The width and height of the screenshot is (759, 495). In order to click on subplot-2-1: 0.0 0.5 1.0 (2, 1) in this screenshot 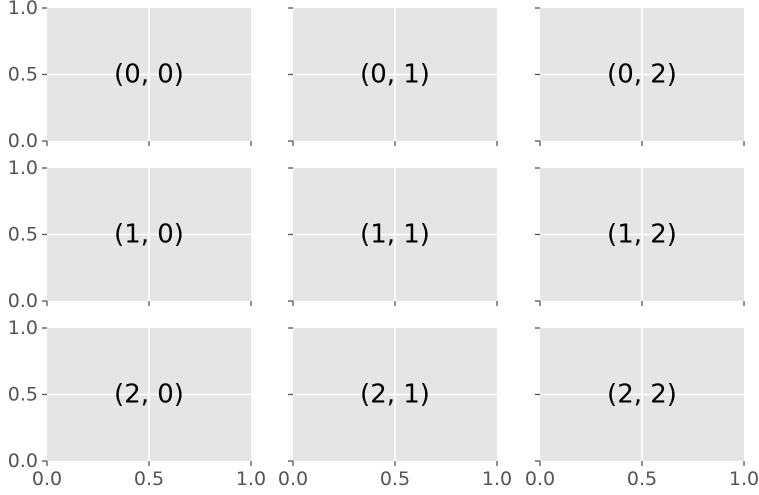, I will do `click(395, 408)`.